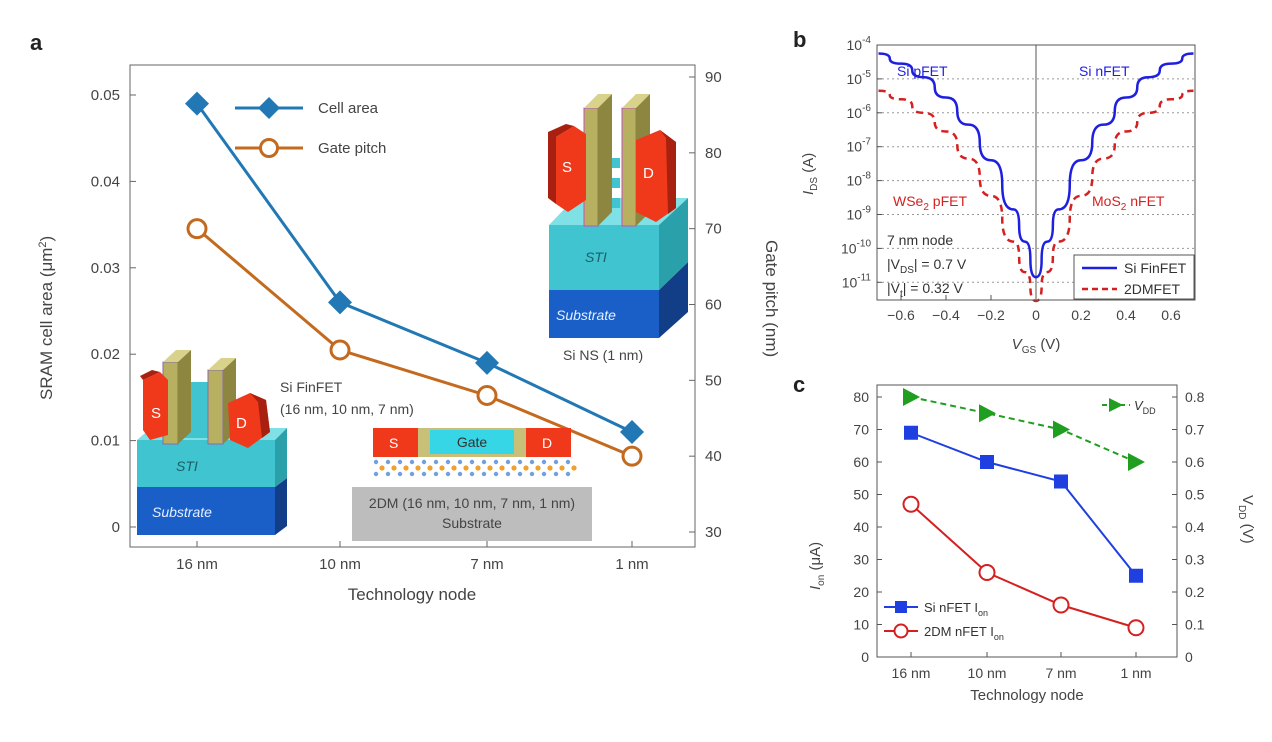 The height and width of the screenshot is (742, 1272). I want to click on y-tick-label: 10-9, so click(859, 214).